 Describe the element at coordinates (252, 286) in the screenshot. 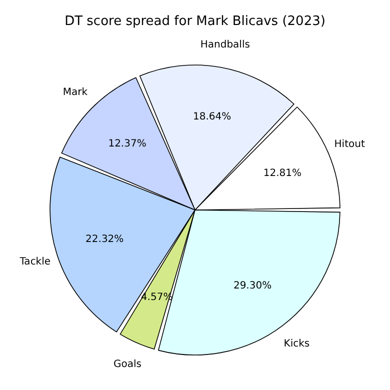

I see `data-label: 29.30%` at that location.